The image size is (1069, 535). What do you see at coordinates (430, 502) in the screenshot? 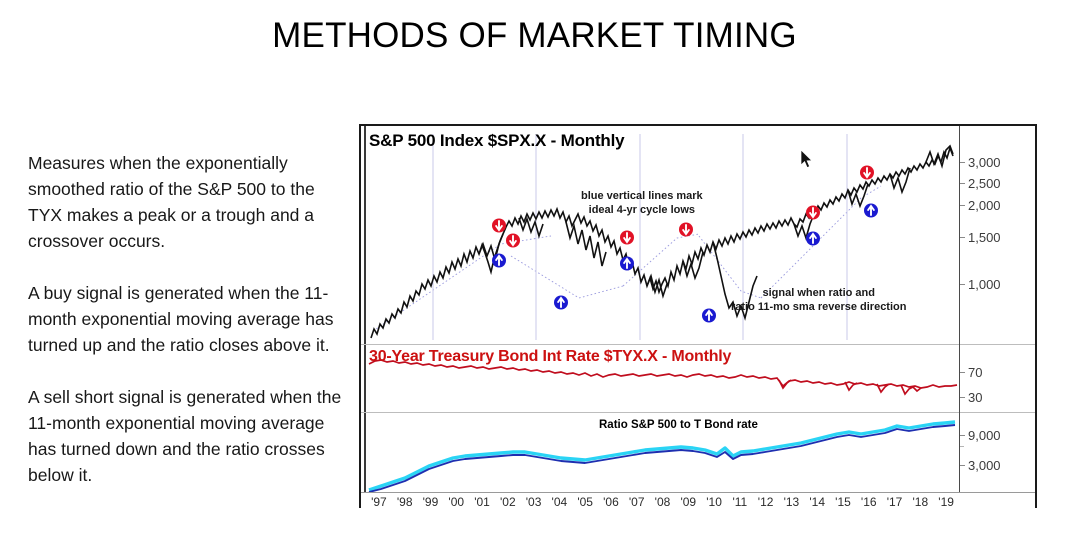
I see `x-axis-year-label: '99` at bounding box center [430, 502].